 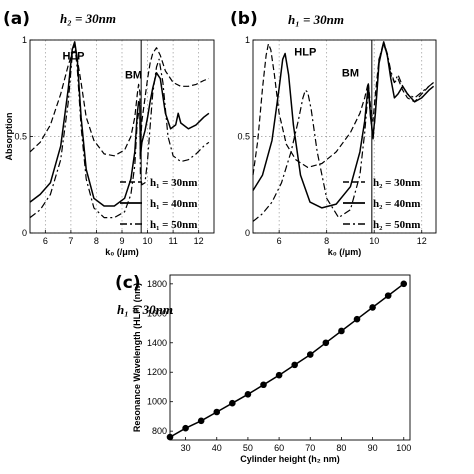 What do you see at coordinates (248, 448) in the screenshot?
I see `x-tick-label: 50` at bounding box center [248, 448].